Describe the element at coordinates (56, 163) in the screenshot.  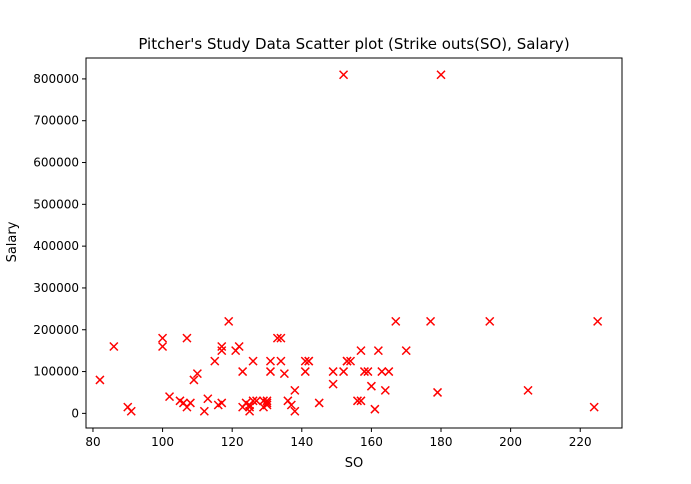
I see `y-tick-label: 600000` at that location.